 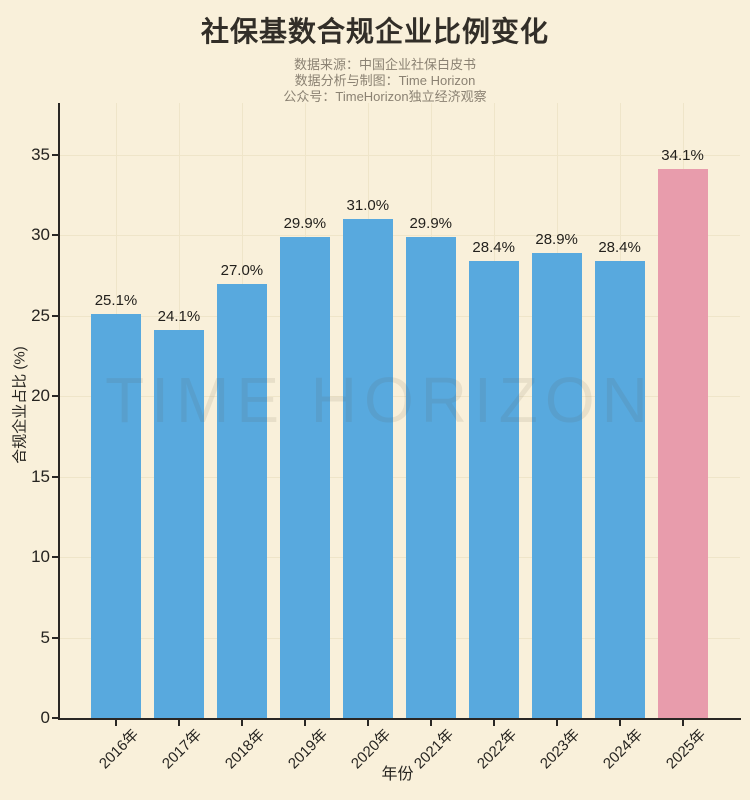 What do you see at coordinates (242, 270) in the screenshot?
I see `bar-value-label: 27.0%` at bounding box center [242, 270].